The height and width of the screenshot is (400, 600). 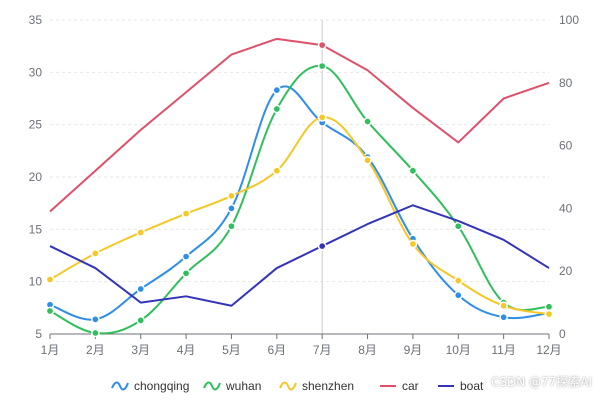 I want to click on y-right-tick-label: 60, so click(x=566, y=146).